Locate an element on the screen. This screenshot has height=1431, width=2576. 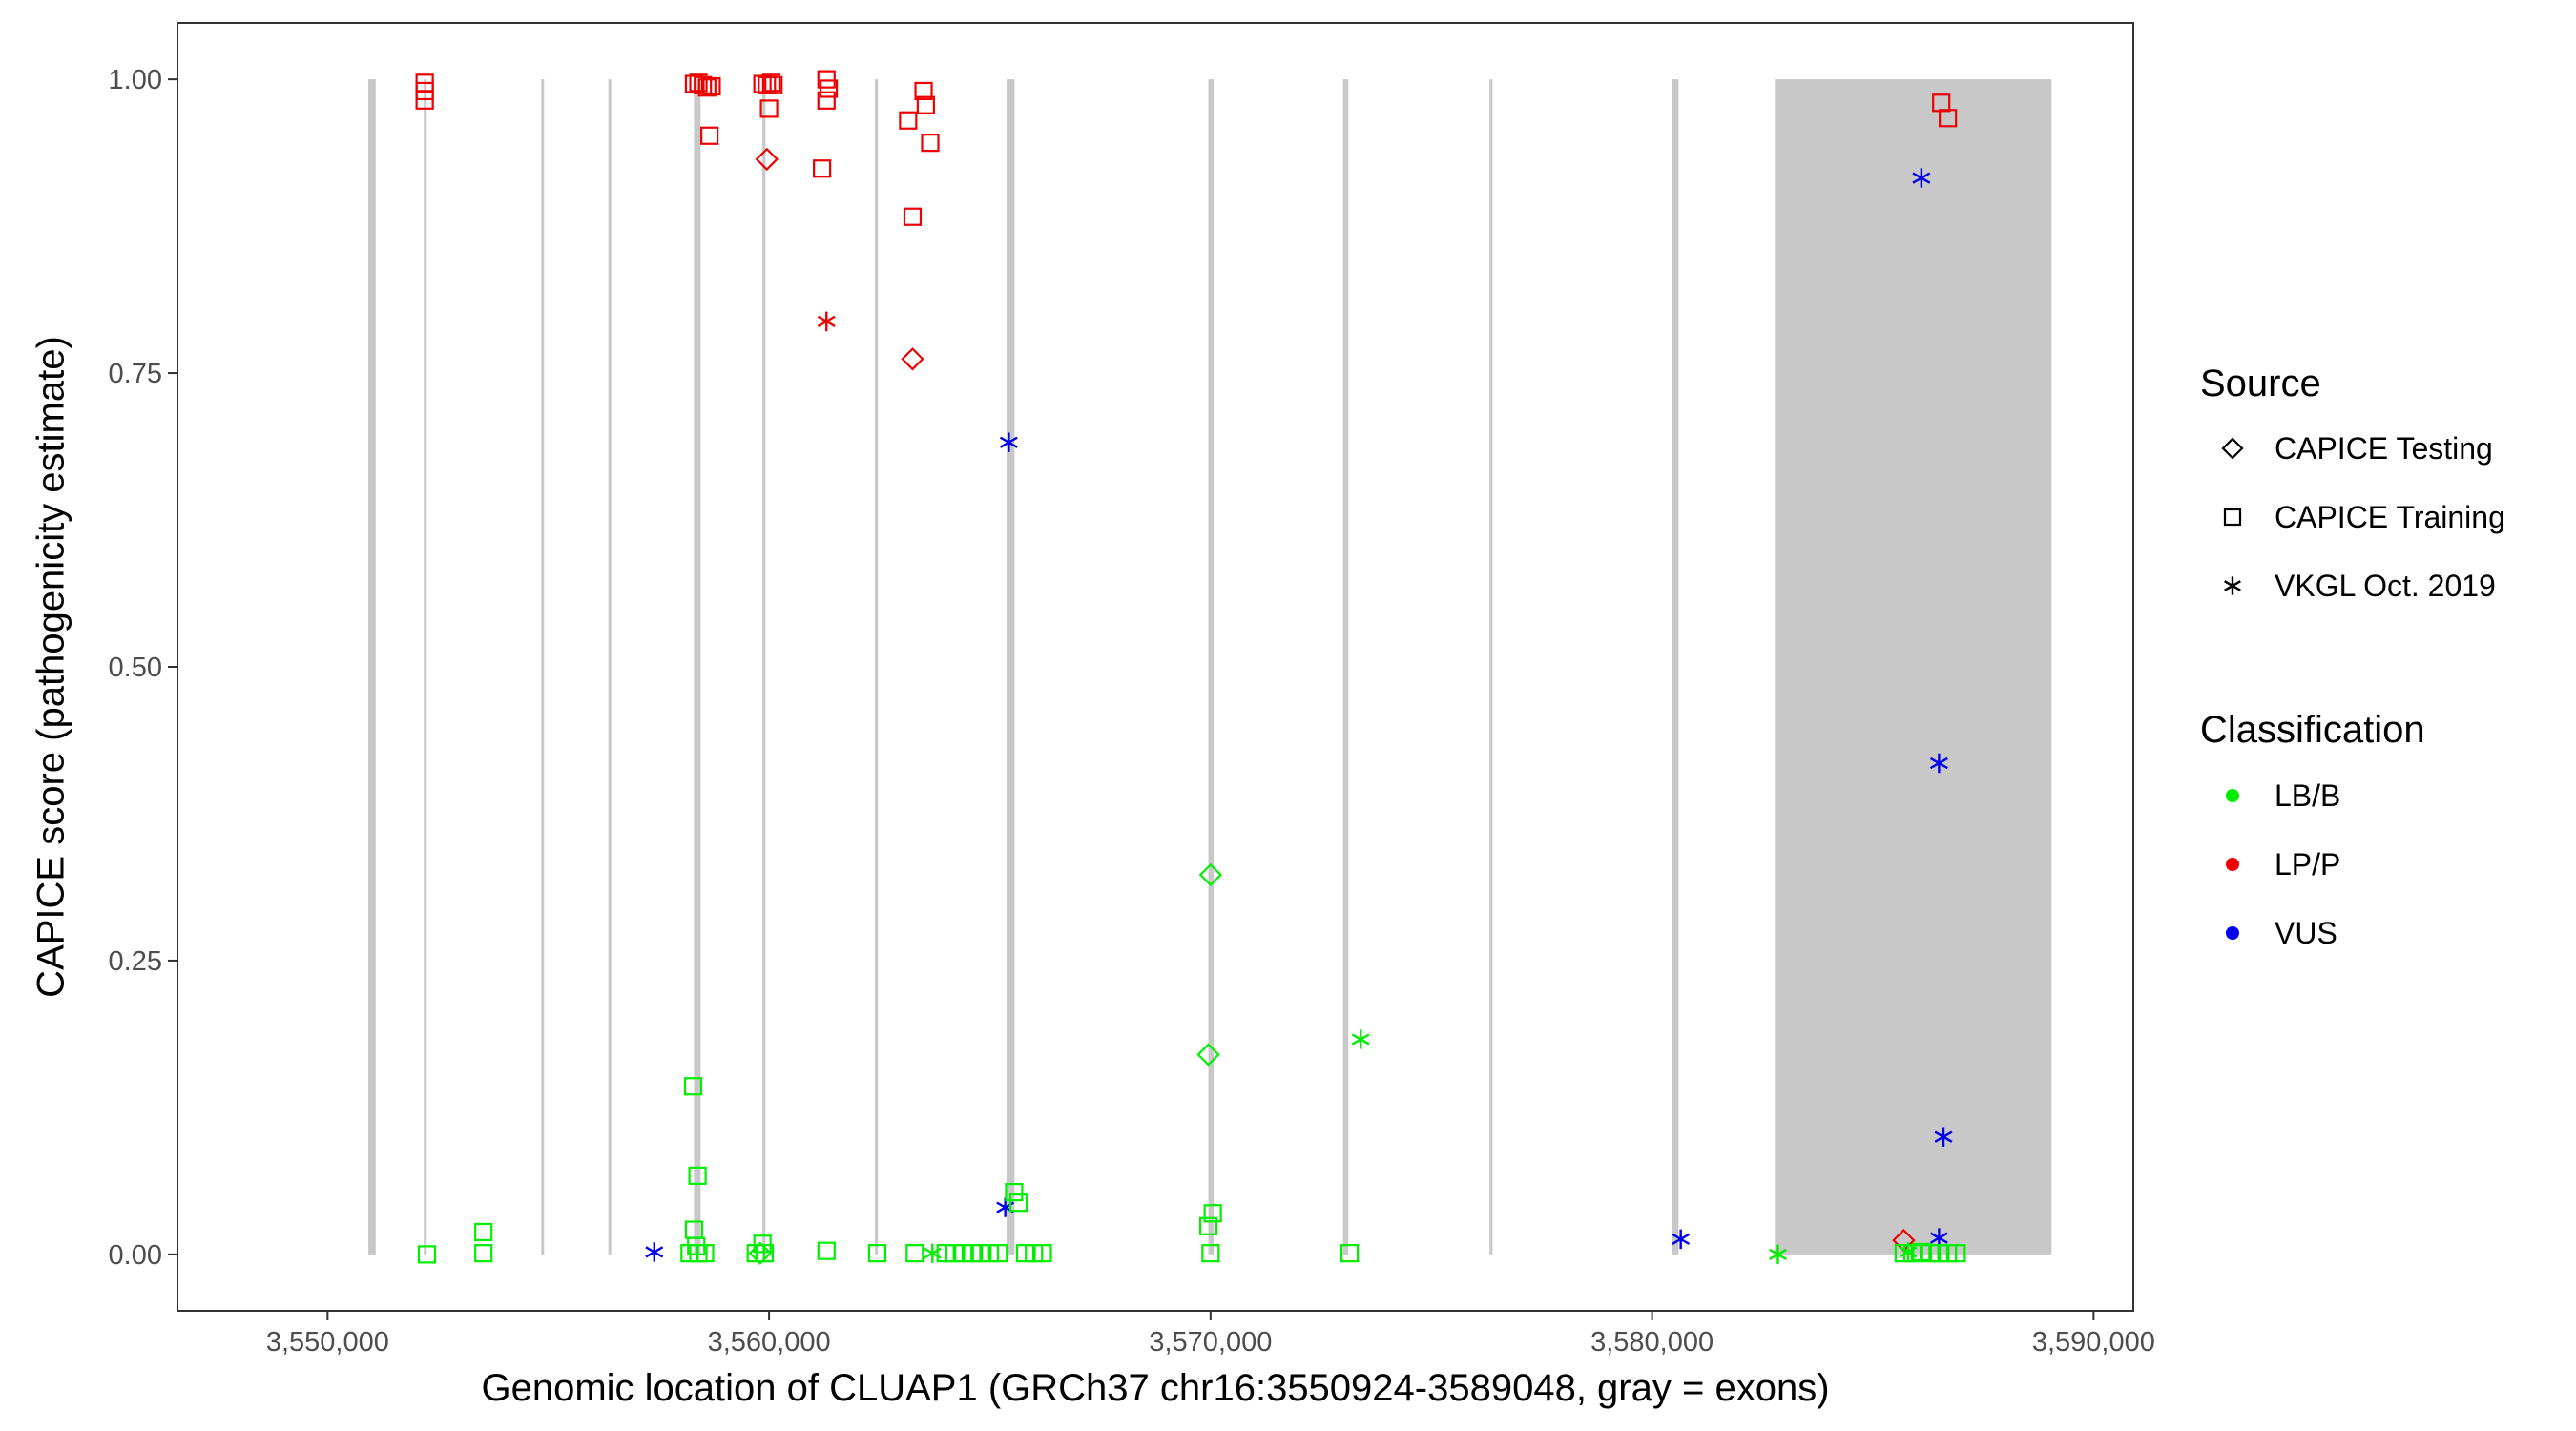
legend-label: CAPICE Testing is located at coordinates (2384, 448).